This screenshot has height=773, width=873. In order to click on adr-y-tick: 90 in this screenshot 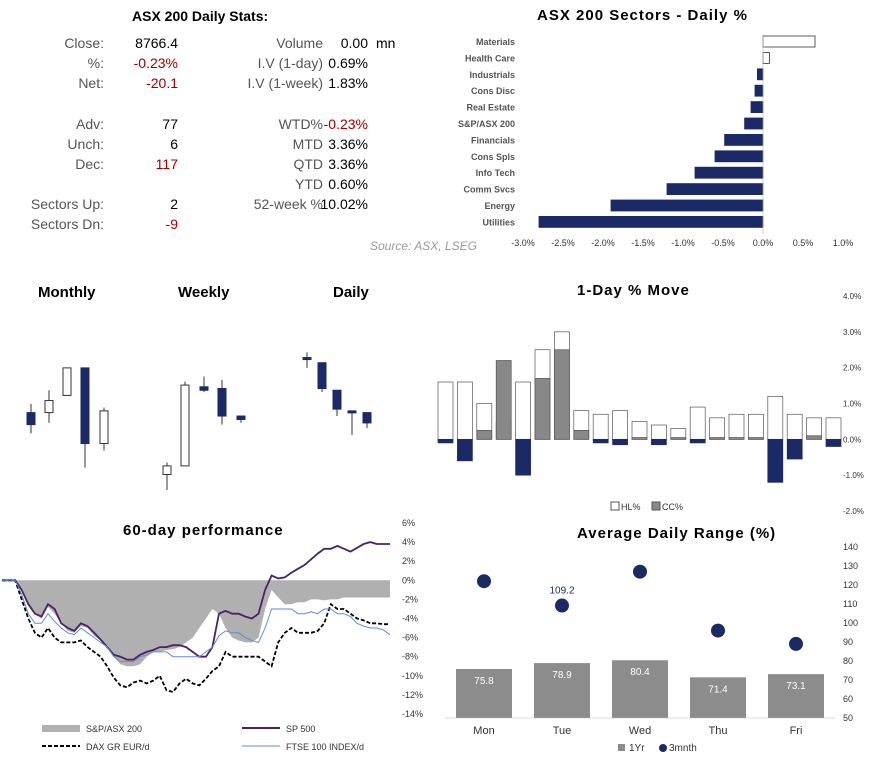, I will do `click(848, 642)`.